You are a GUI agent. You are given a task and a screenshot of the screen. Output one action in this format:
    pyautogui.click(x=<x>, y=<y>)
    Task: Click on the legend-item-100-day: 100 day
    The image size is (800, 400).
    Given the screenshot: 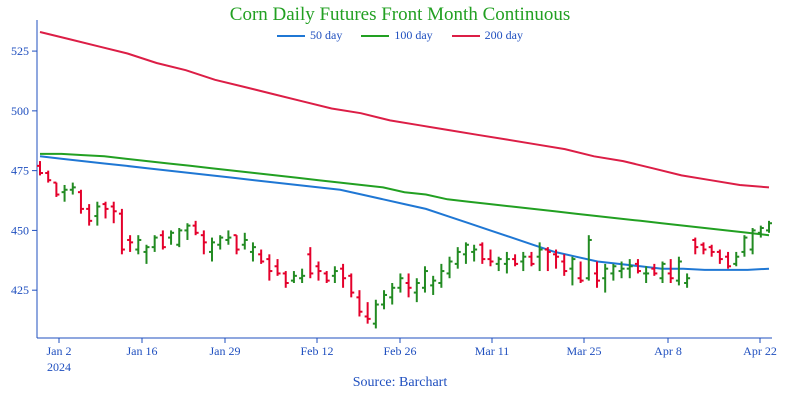 What is the action you would take?
    pyautogui.click(x=397, y=35)
    